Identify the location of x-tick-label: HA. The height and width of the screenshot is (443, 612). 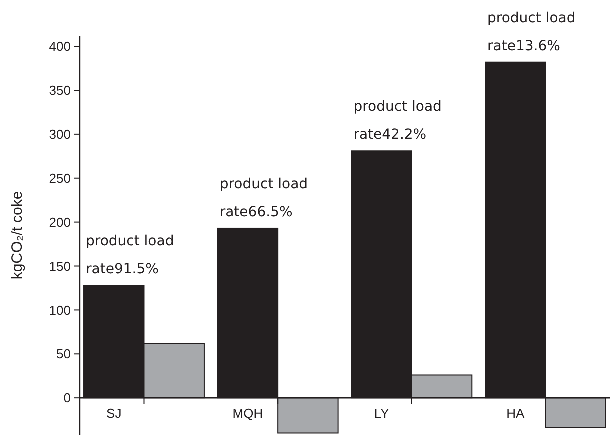
(515, 414).